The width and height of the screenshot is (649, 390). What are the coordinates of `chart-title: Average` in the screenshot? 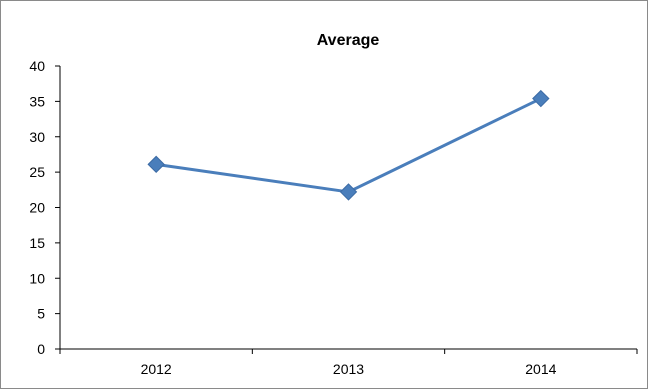 It's located at (348, 40).